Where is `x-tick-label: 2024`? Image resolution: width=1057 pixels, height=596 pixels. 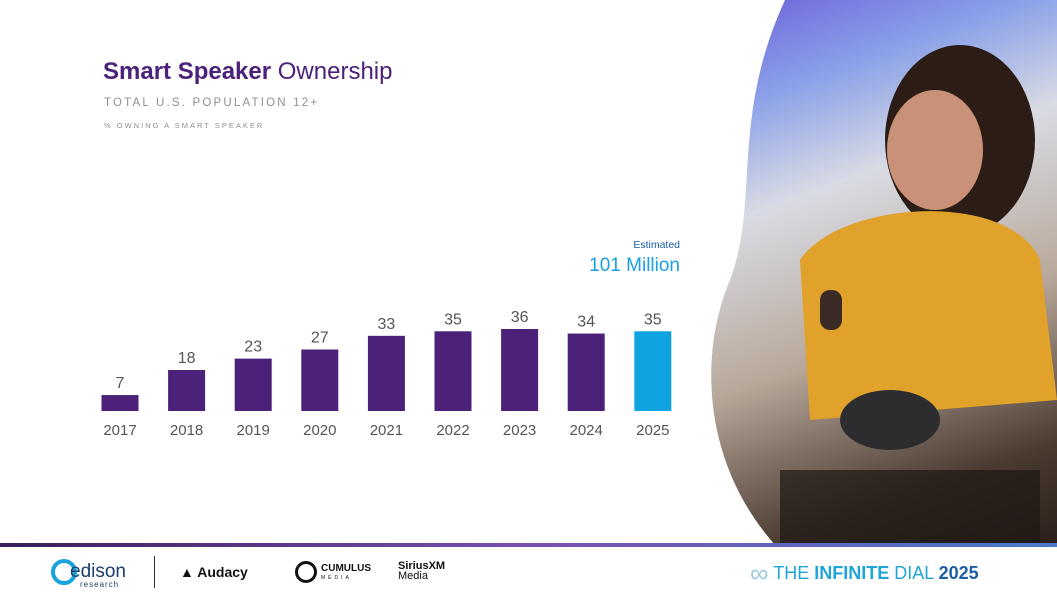
x-tick-label: 2024 is located at coordinates (586, 430).